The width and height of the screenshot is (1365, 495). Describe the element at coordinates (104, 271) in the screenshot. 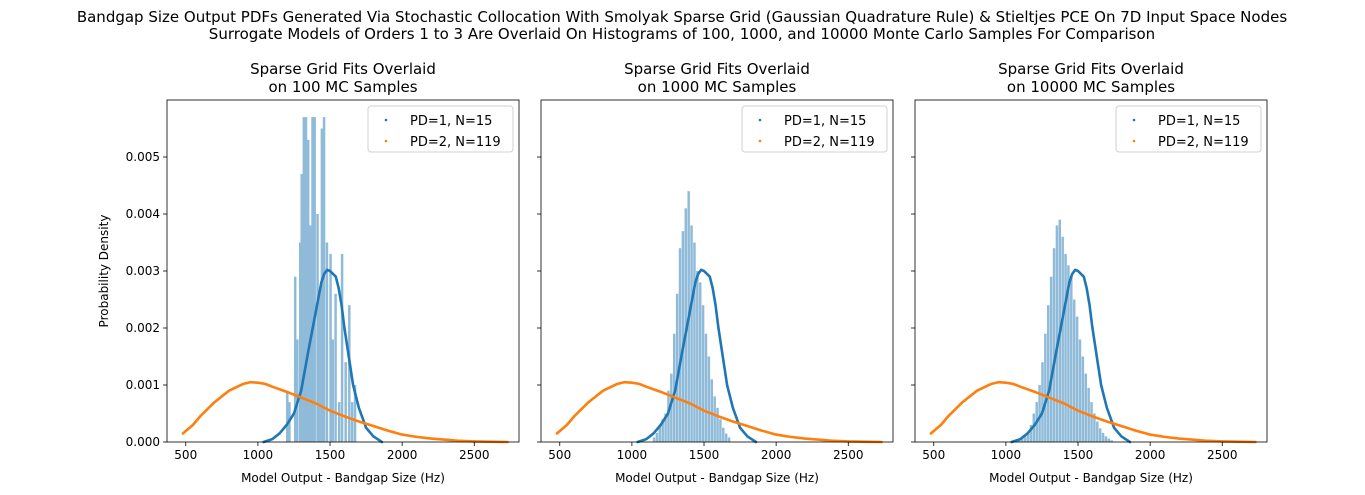

I see `y-axis-label: Probability Density` at that location.